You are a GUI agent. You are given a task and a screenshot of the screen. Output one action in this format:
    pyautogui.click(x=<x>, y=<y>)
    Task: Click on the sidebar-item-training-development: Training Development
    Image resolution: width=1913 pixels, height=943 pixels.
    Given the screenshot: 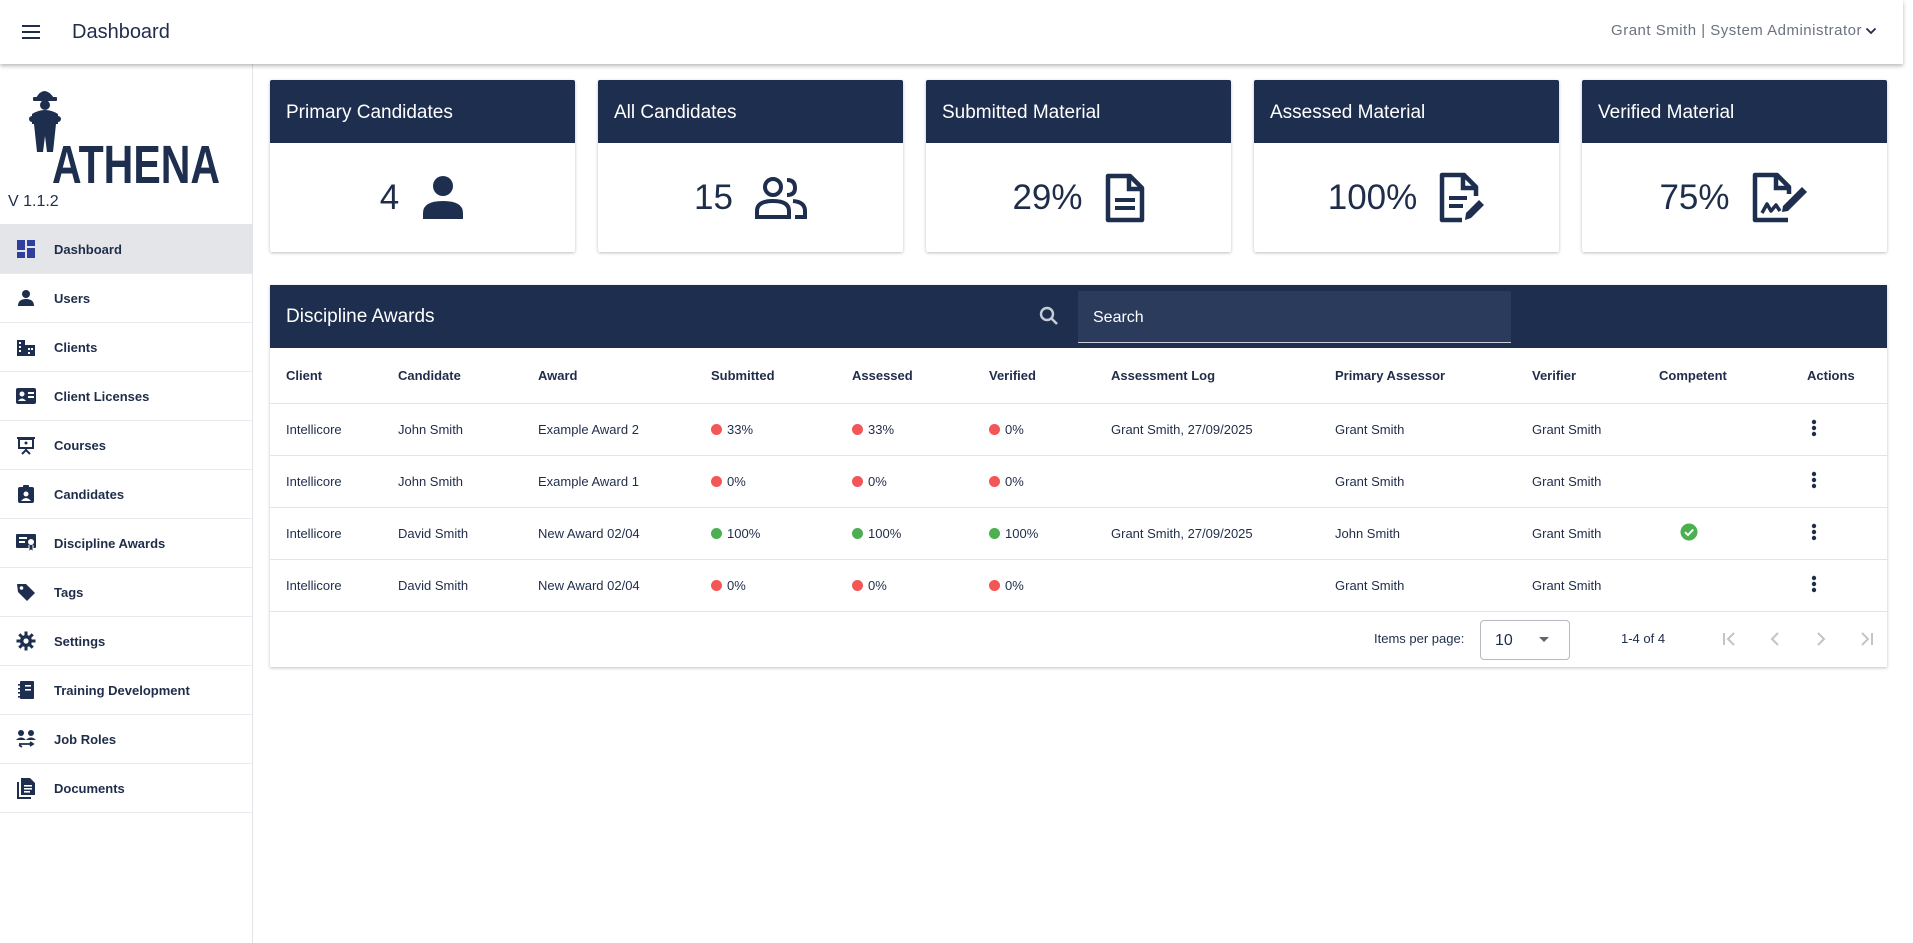 What is the action you would take?
    pyautogui.click(x=126, y=690)
    